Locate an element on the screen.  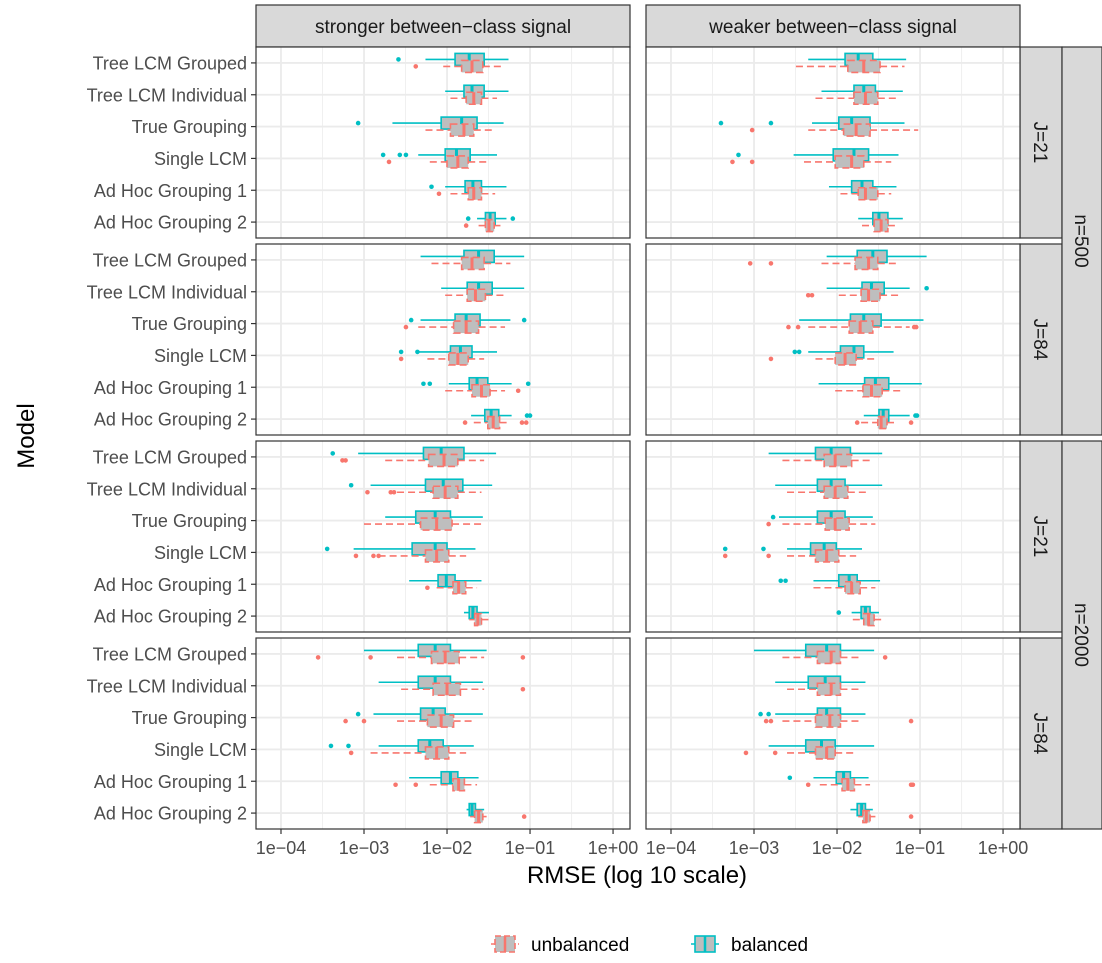
y-tick-label: Single LCM is located at coordinates (200, 159).